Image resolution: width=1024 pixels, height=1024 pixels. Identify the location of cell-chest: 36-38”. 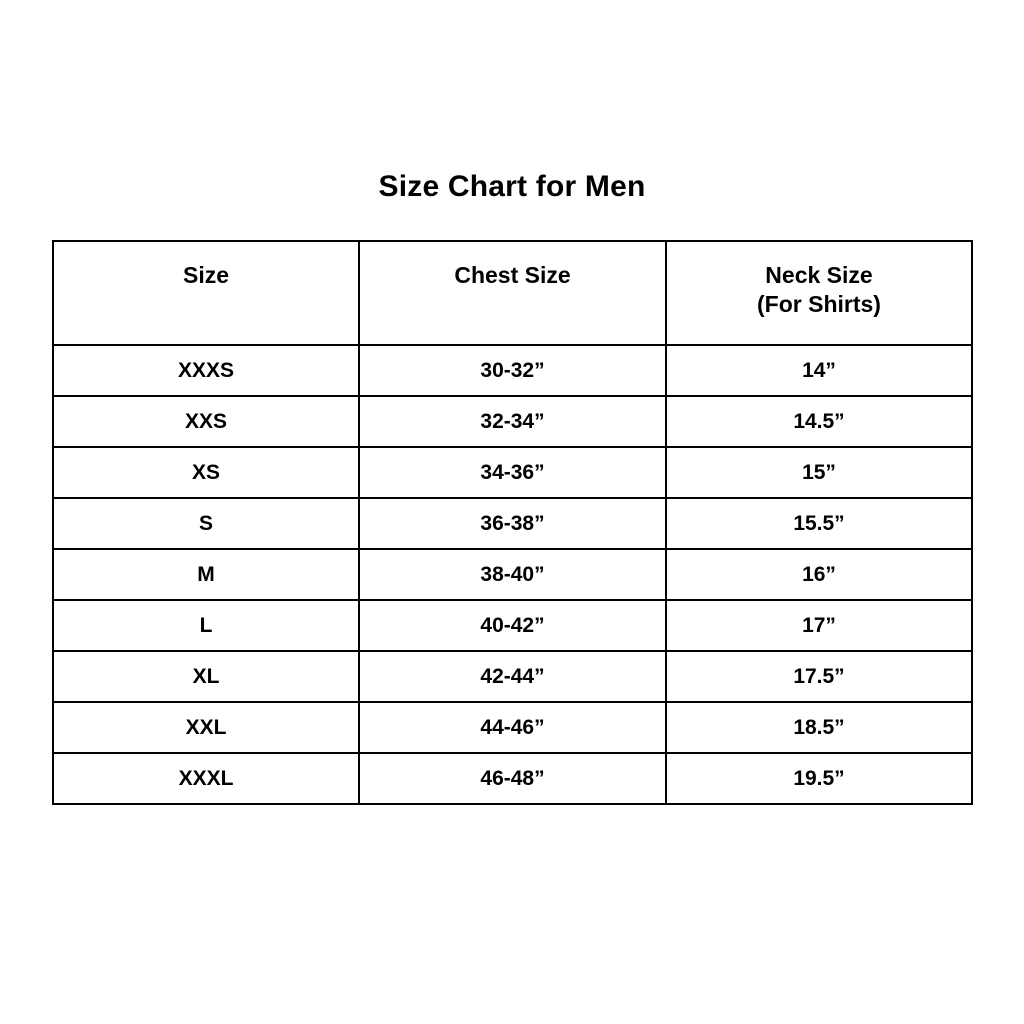
(512, 523).